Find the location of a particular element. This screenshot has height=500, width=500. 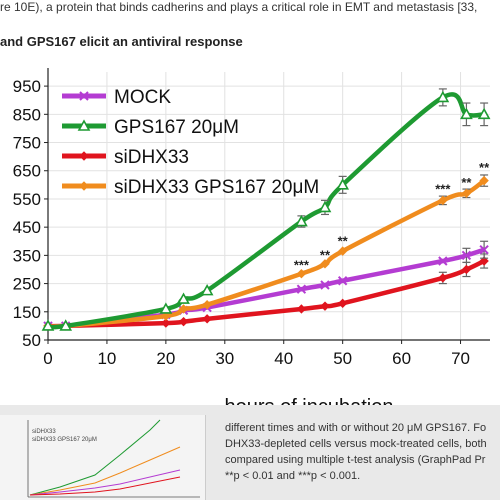

thumbnail-orange-line is located at coordinates (105, 471).